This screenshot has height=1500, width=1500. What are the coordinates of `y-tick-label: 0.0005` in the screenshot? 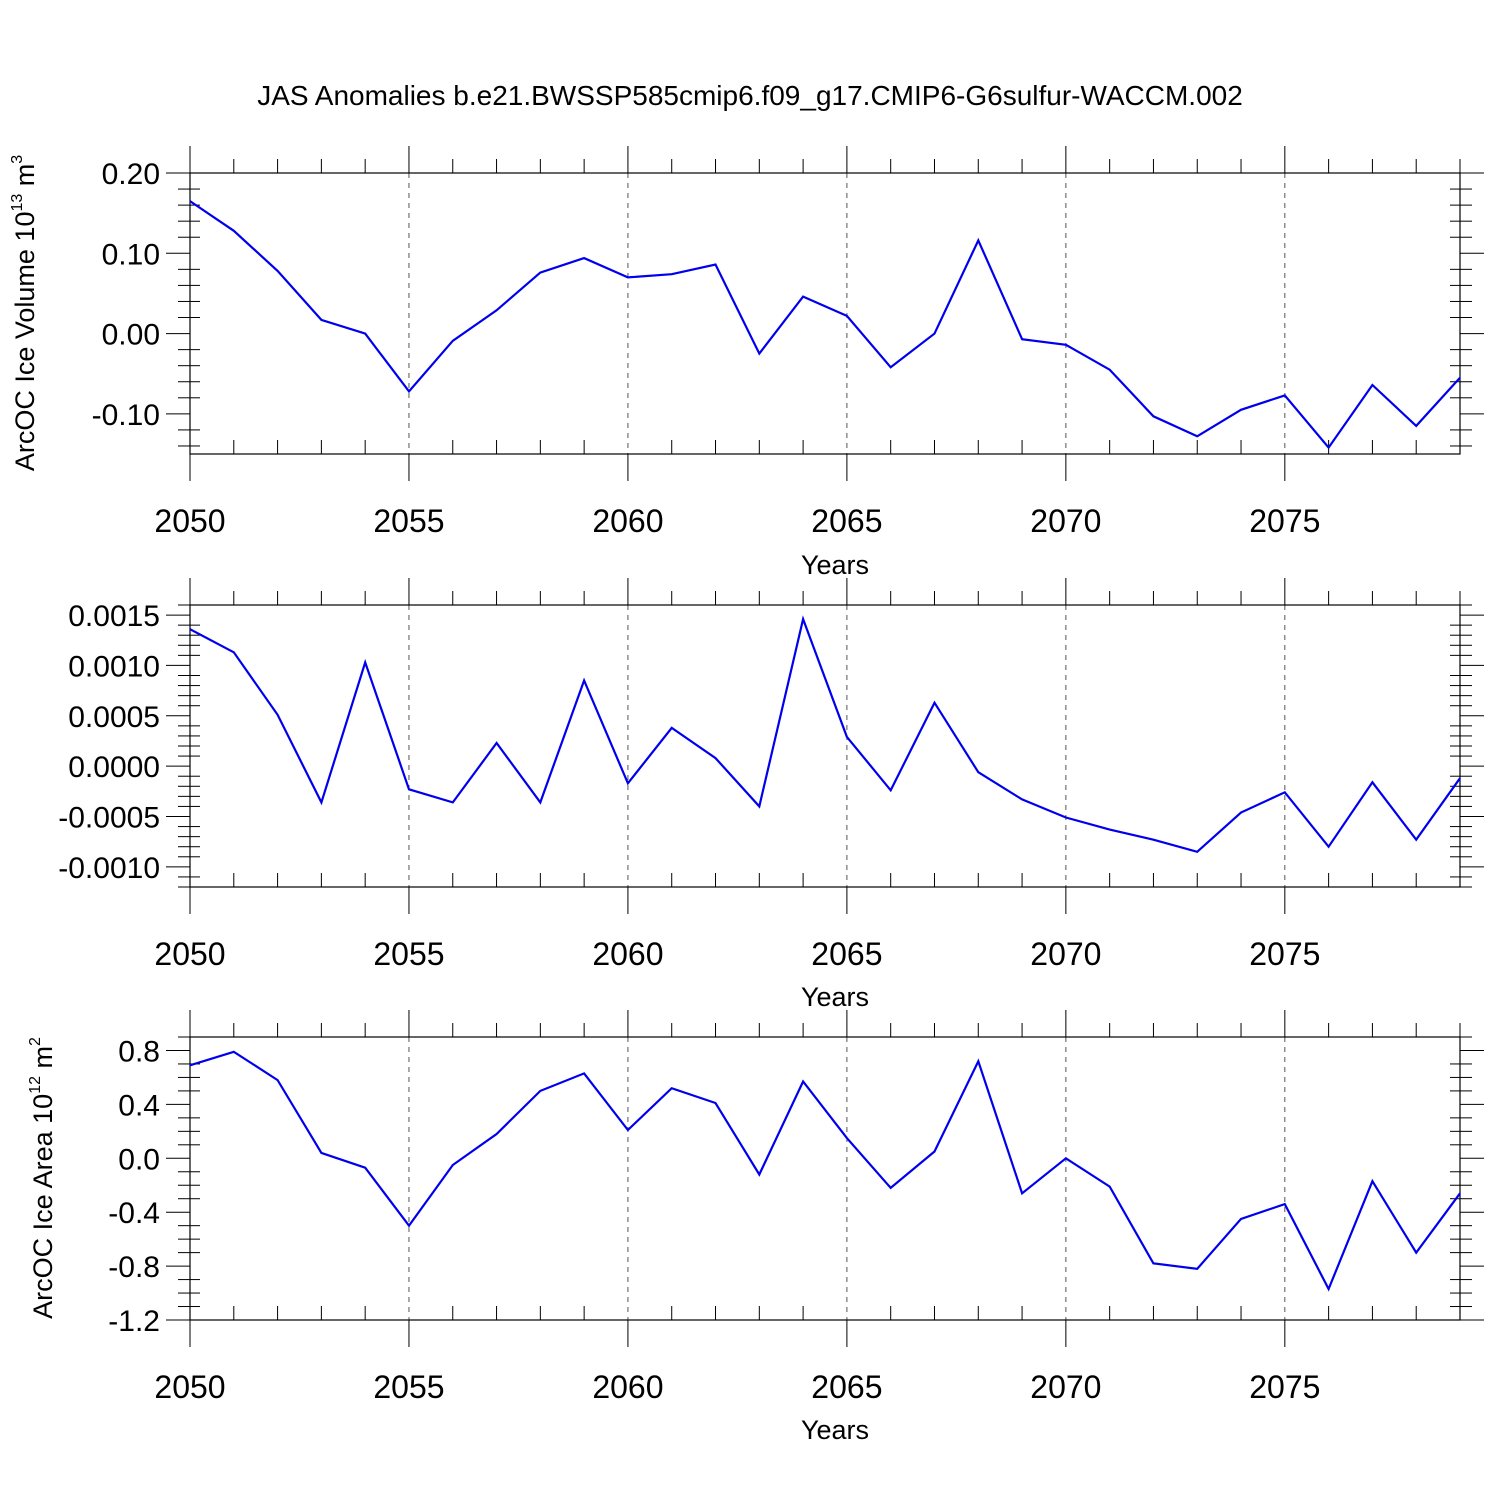 It's located at (114, 717).